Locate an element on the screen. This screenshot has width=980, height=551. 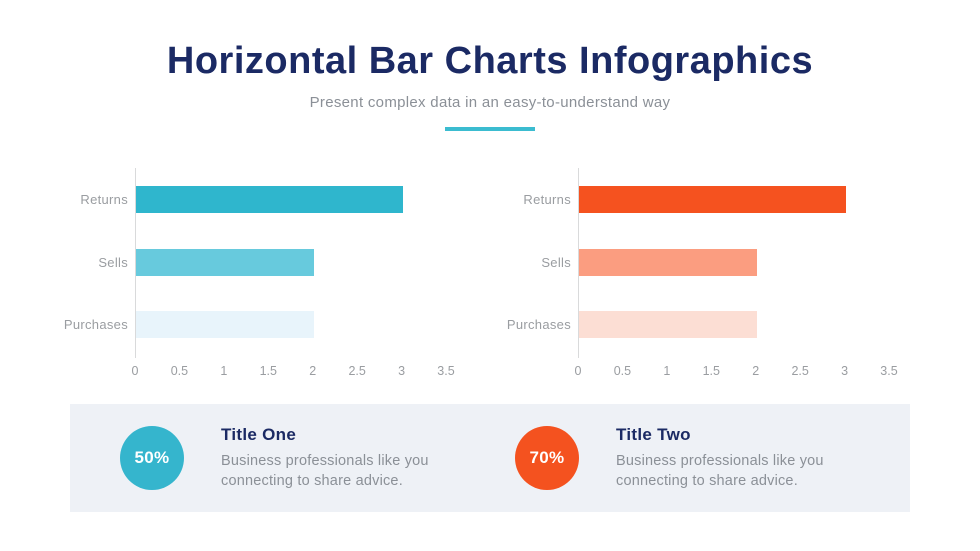
page-title: Horizontal Bar Charts Infographics is located at coordinates (490, 61).